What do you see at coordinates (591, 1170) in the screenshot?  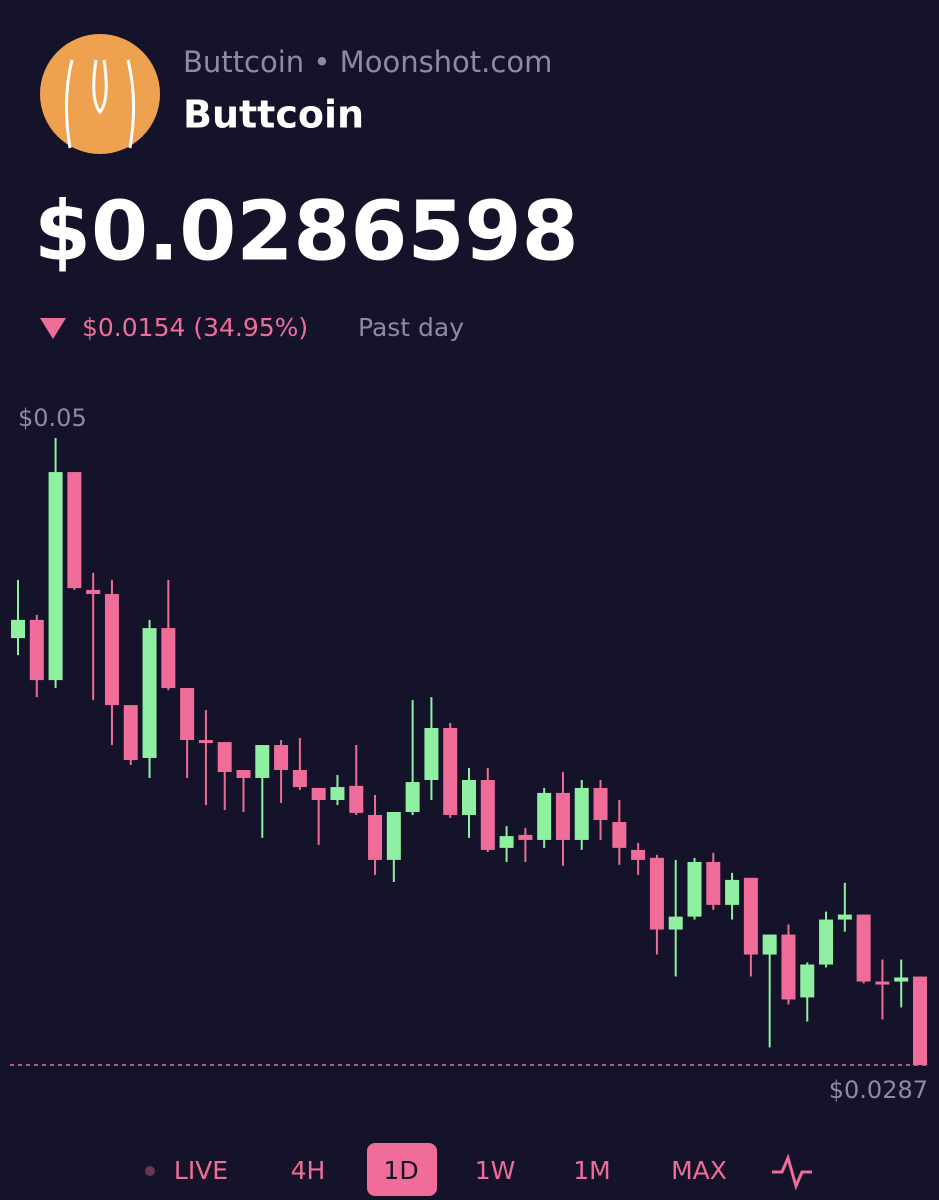 I see `tab: 1M` at bounding box center [591, 1170].